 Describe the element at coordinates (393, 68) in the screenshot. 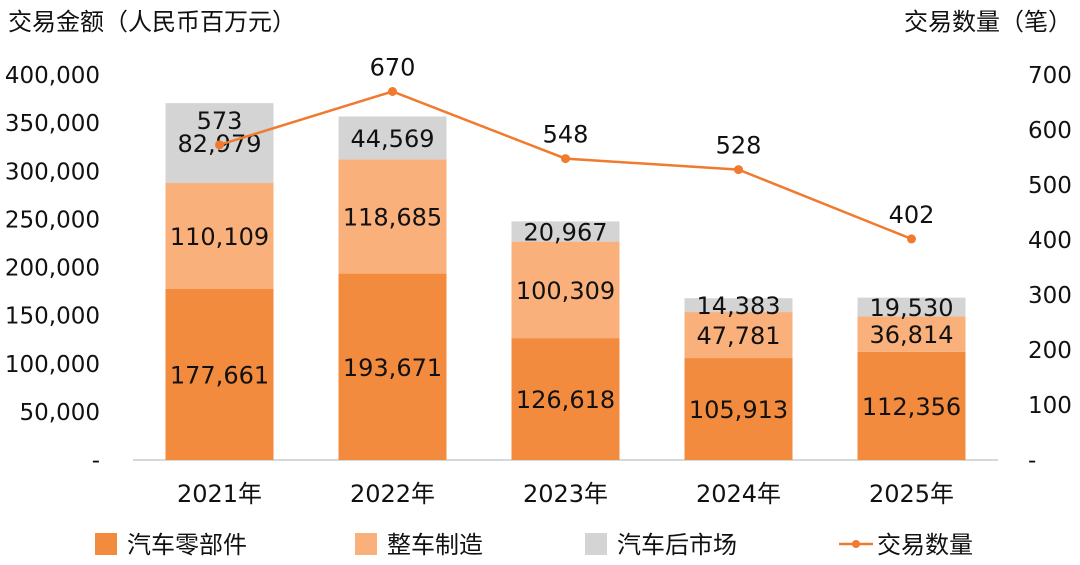

I see `line-data-label: 670` at that location.